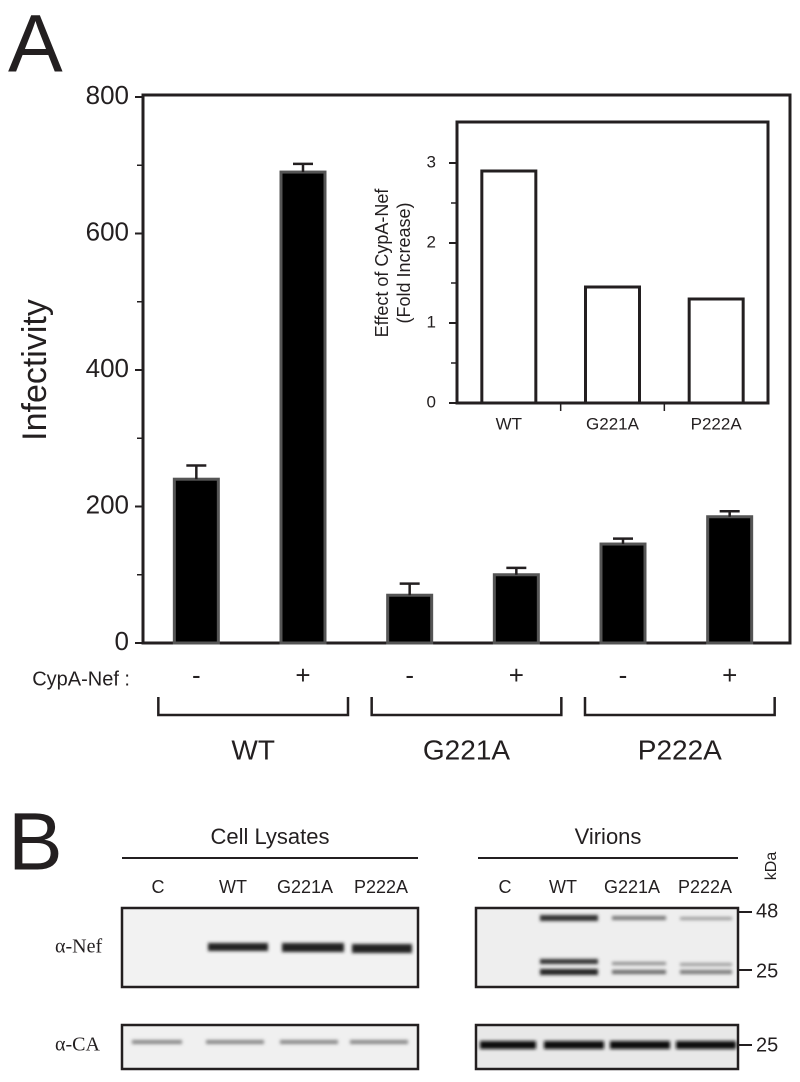 The width and height of the screenshot is (800, 1082). Describe the element at coordinates (78, 947) in the screenshot. I see `antibody-label: α-Nef` at that location.